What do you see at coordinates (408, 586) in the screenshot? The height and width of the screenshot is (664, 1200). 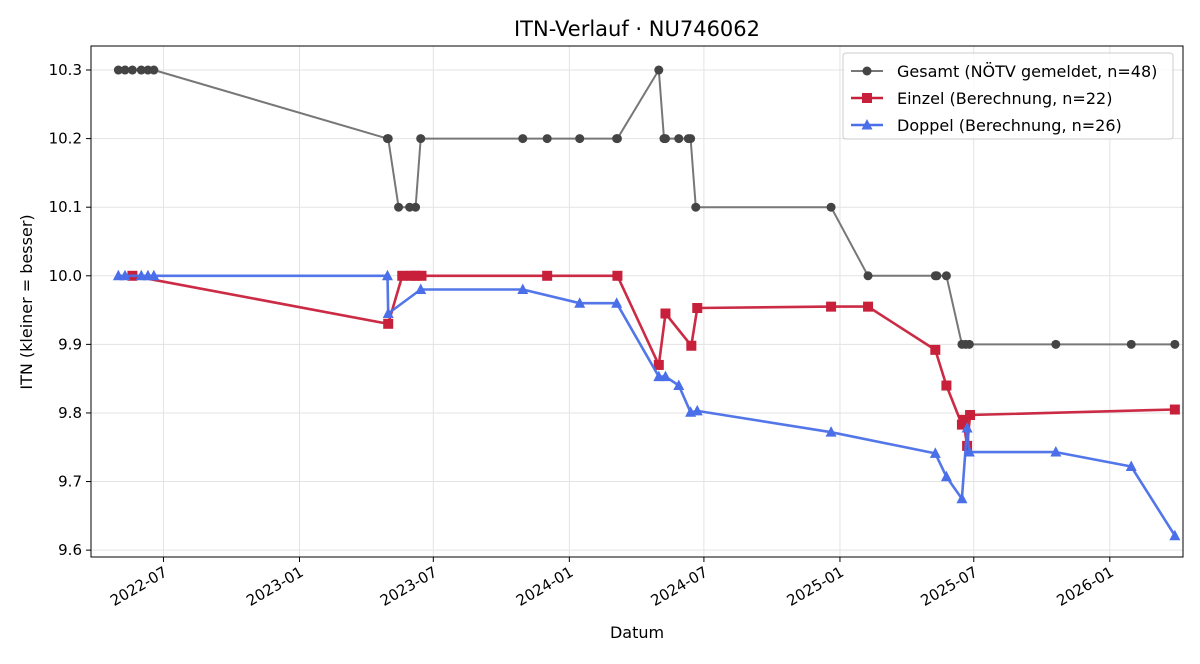 I see `x-tick-label: 2023-07` at bounding box center [408, 586].